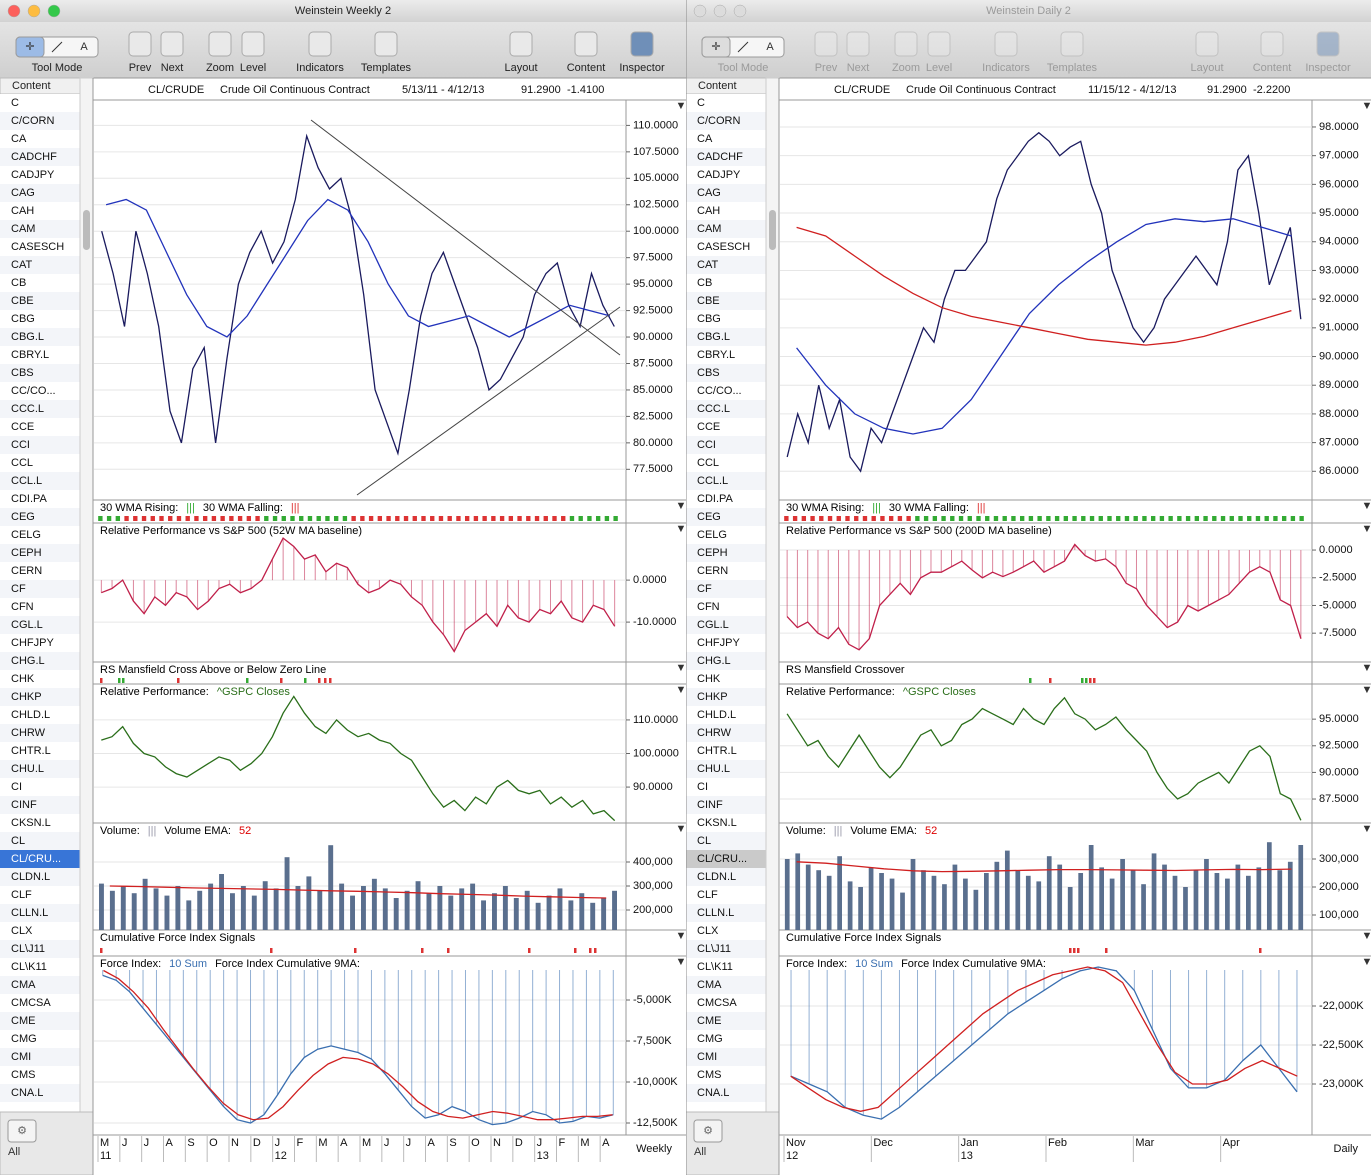 This screenshot has height=1175, width=1371. What do you see at coordinates (520, 68) in the screenshot?
I see `toolbar-label: Layout` at bounding box center [520, 68].